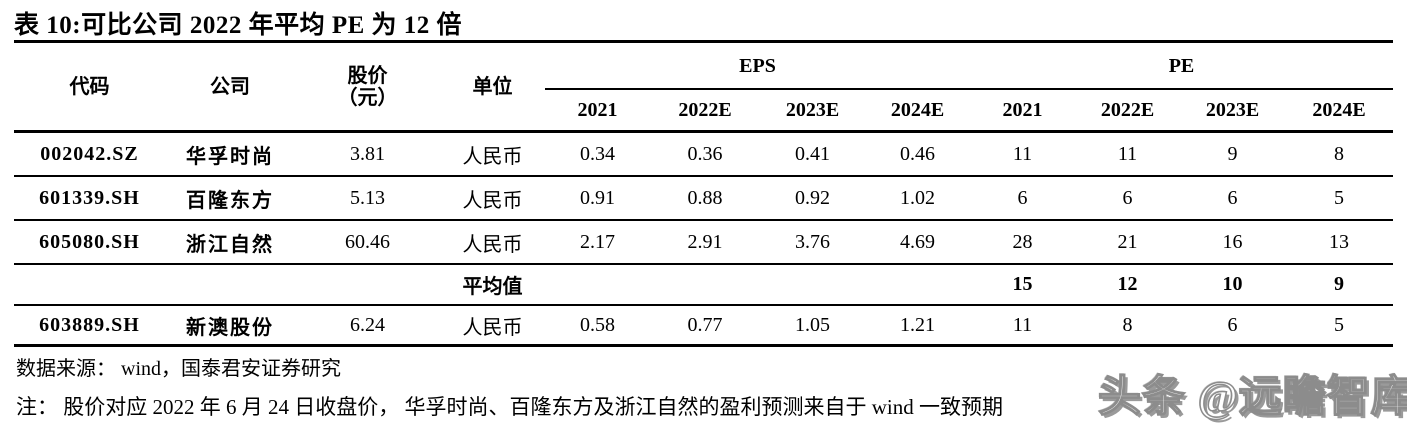  Describe the element at coordinates (1127, 197) in the screenshot. I see `cell-pe-2022e: 6` at that location.